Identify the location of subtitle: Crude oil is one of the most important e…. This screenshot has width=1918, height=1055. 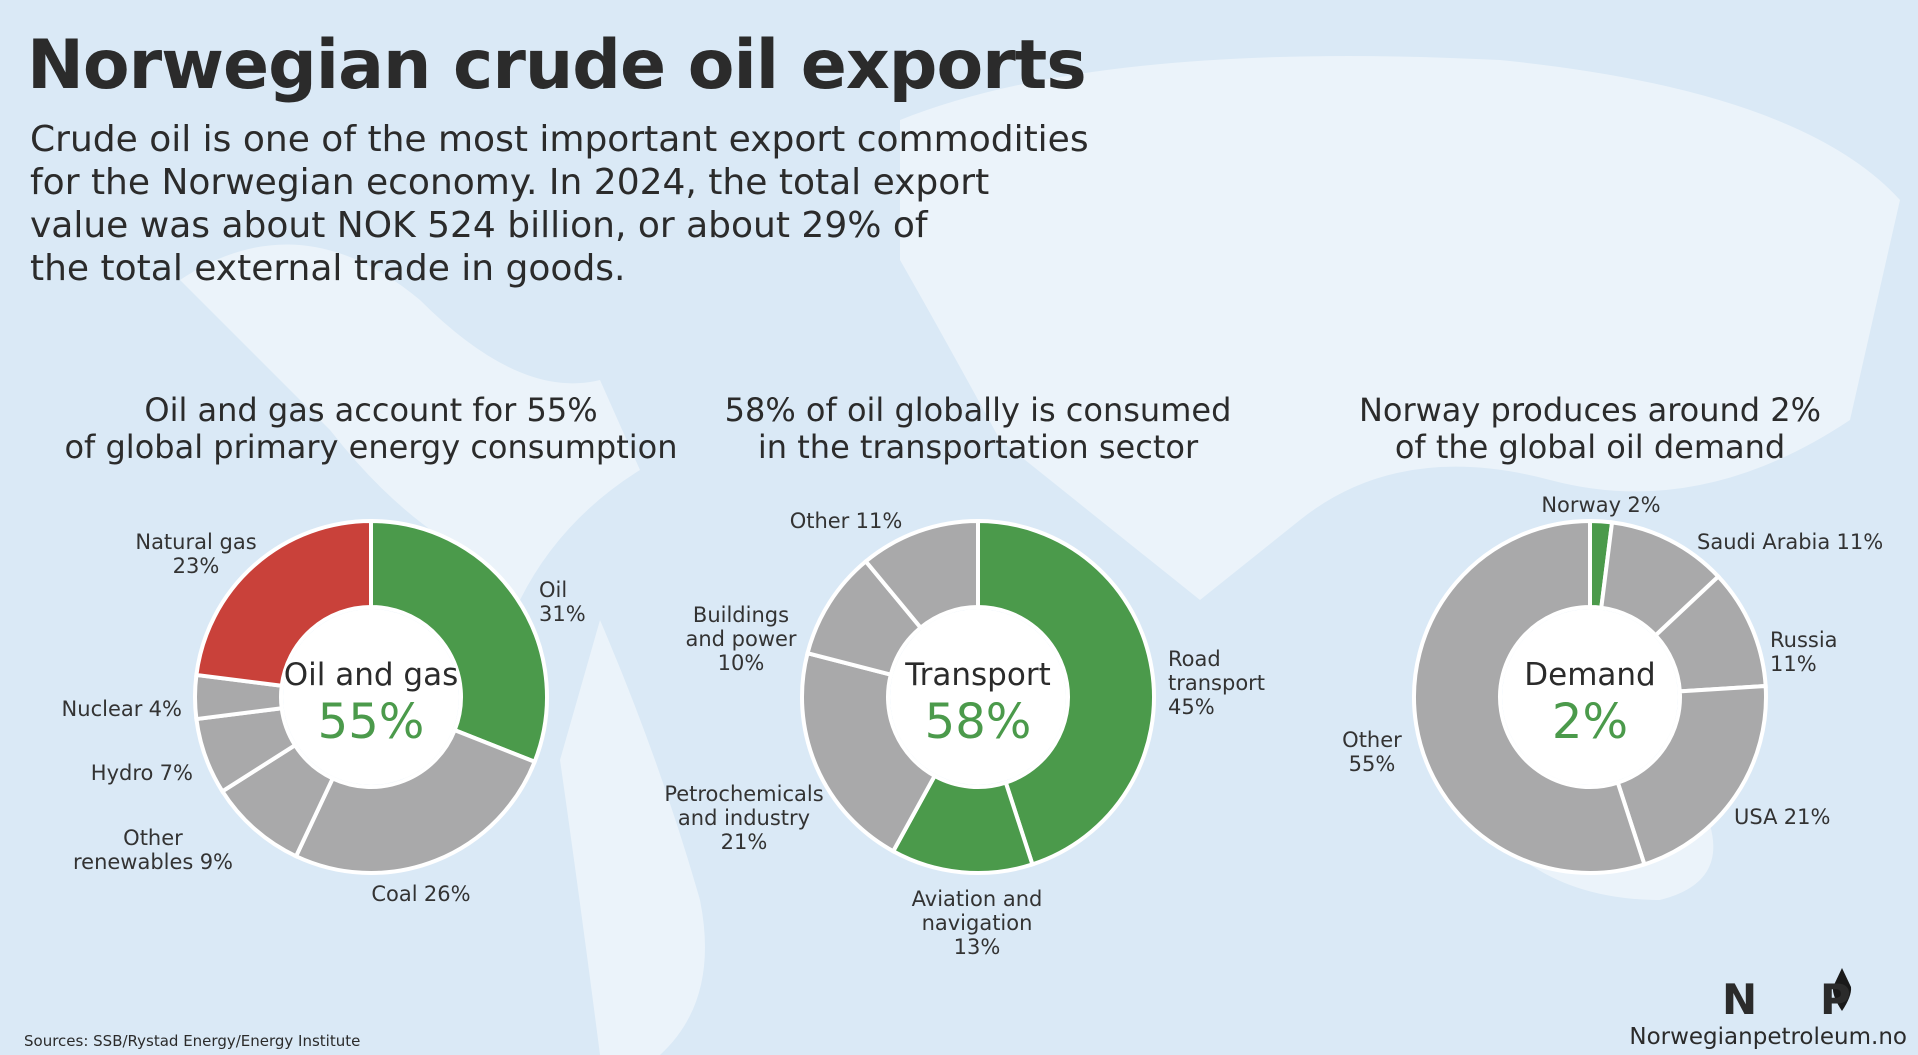
(559, 204).